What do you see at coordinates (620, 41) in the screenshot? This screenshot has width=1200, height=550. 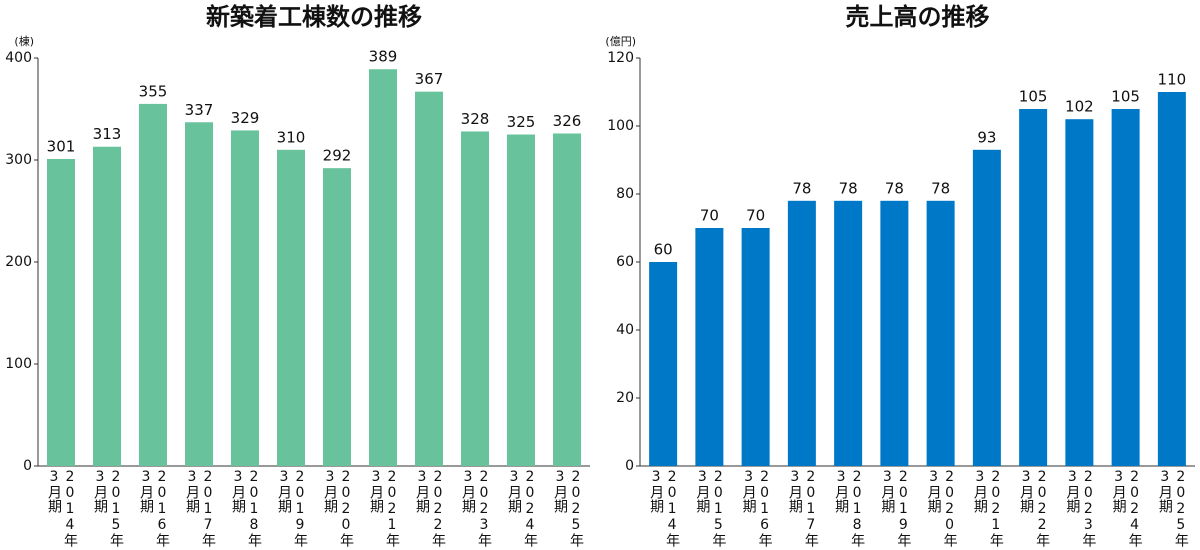 I see `y-axis-label: (億円)` at bounding box center [620, 41].